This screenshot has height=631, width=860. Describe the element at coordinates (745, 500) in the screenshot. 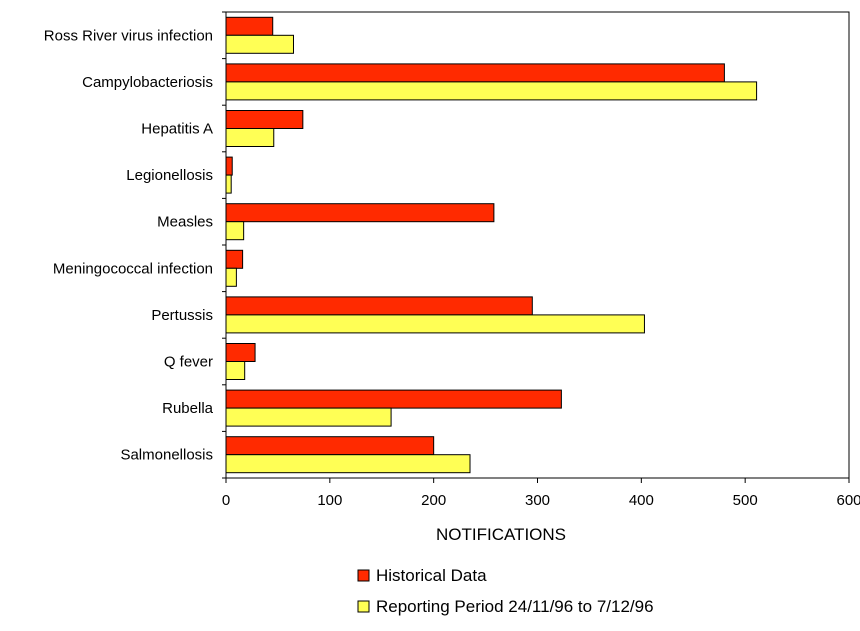

I see `x-tick-label: 500` at that location.